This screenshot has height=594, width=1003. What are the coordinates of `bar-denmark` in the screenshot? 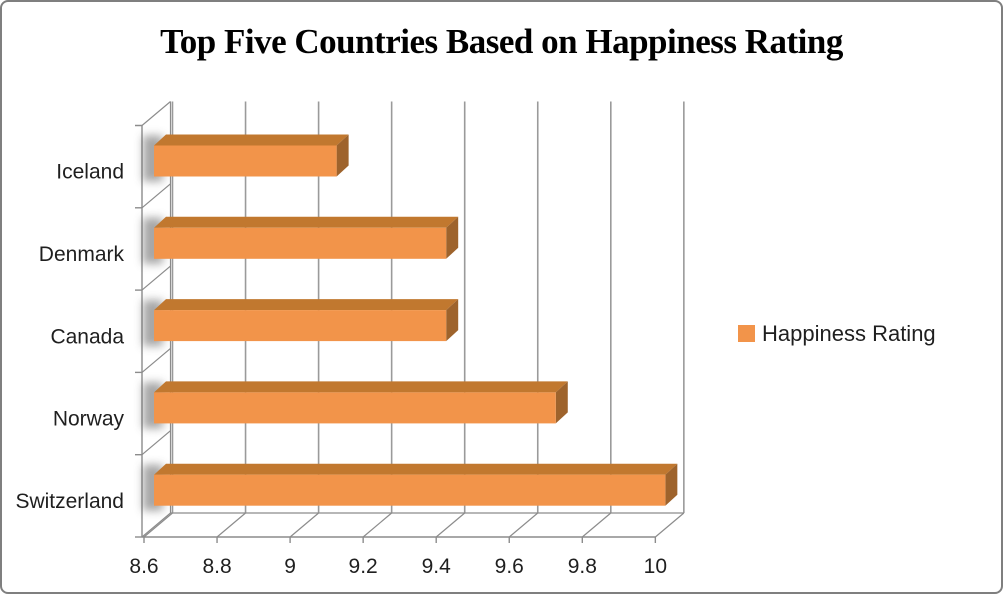 It's located at (300, 243).